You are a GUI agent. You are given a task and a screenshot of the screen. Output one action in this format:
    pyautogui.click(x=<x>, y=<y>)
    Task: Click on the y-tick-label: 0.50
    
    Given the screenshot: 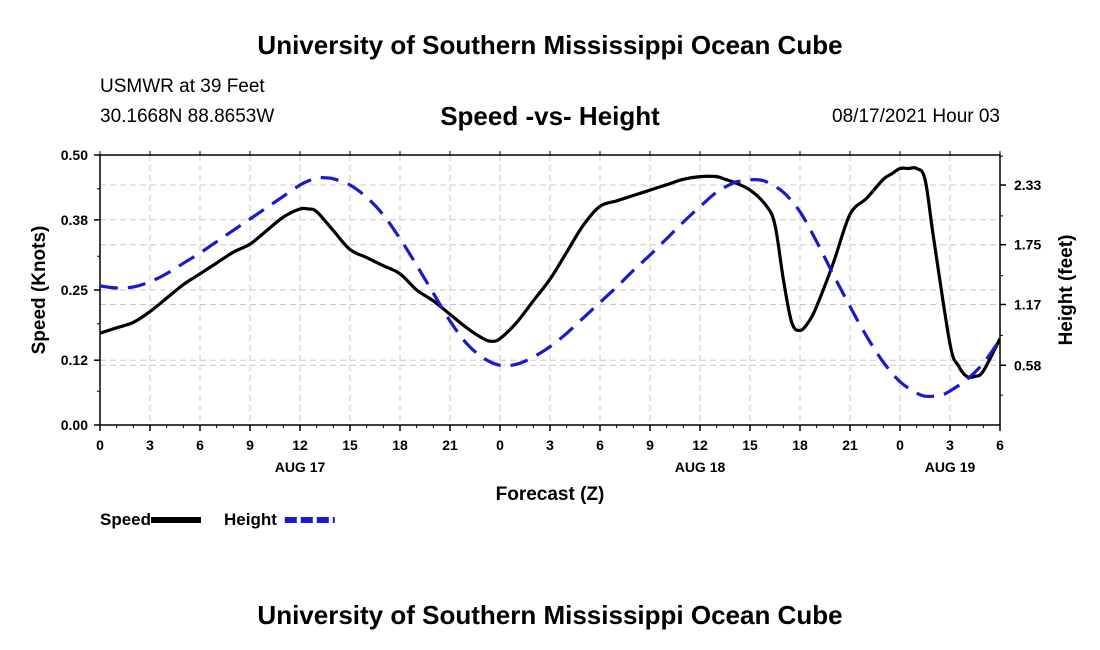 What is the action you would take?
    pyautogui.click(x=74, y=155)
    